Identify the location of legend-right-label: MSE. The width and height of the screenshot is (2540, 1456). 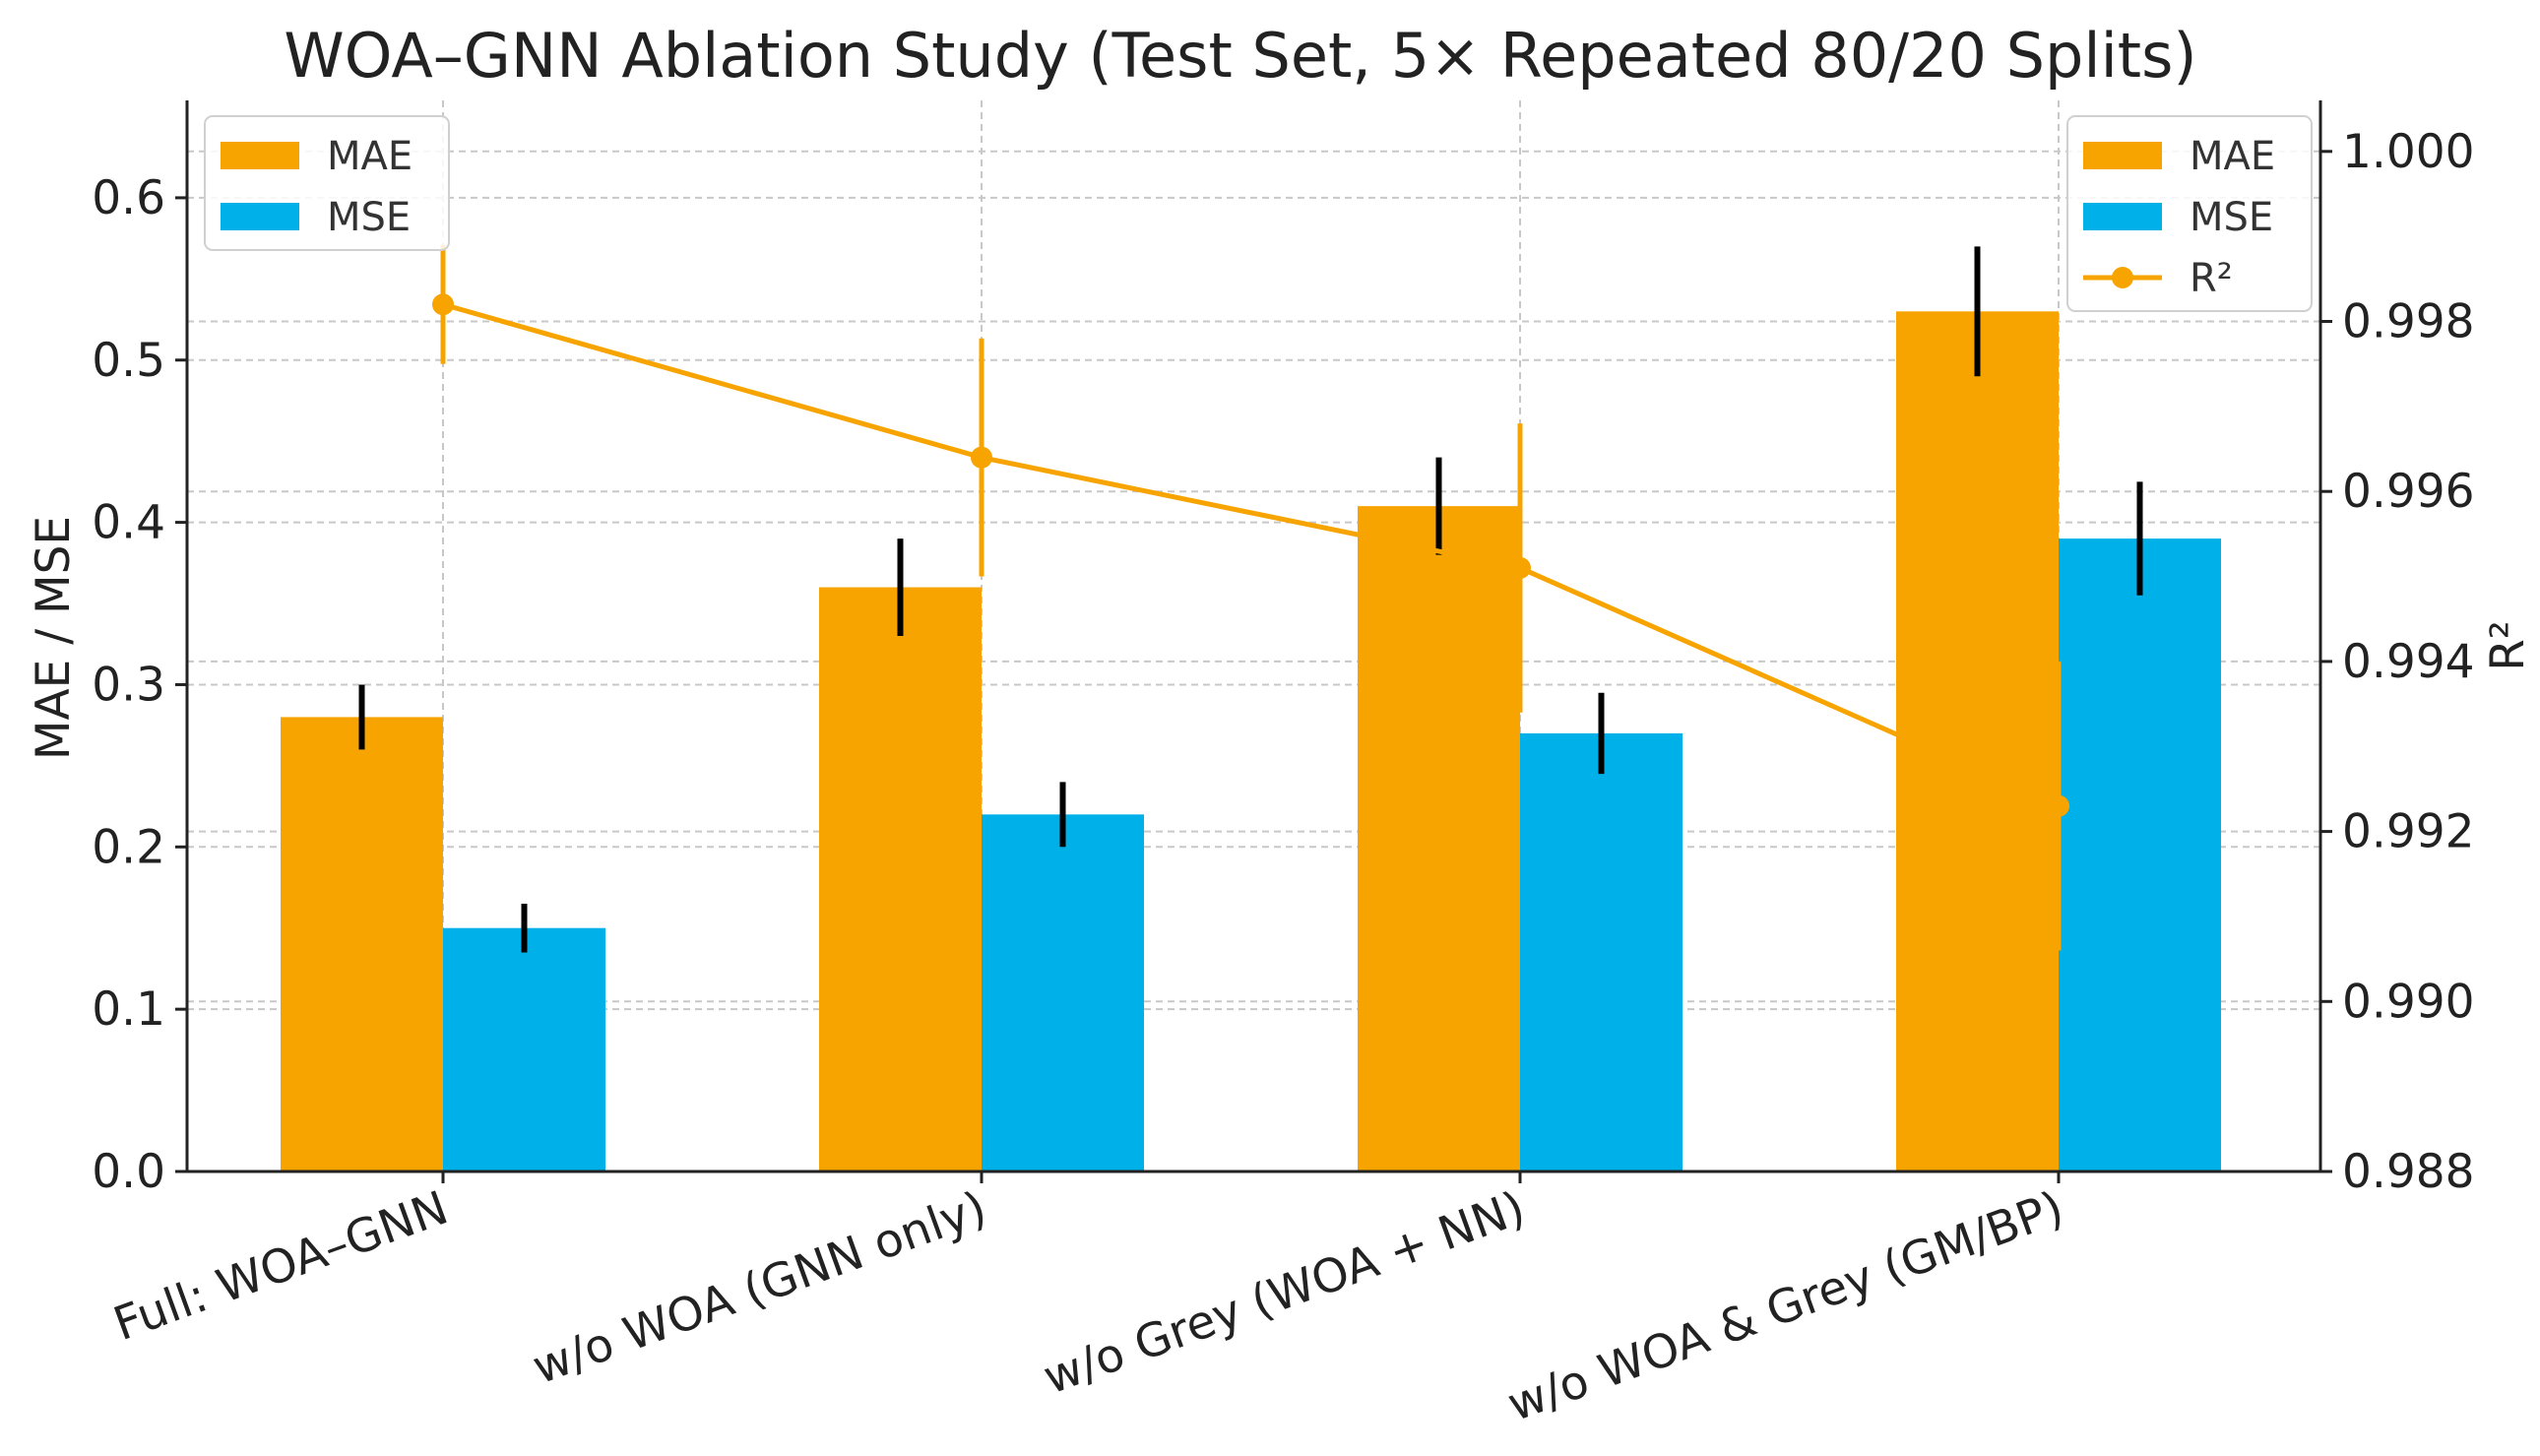
(2231, 217).